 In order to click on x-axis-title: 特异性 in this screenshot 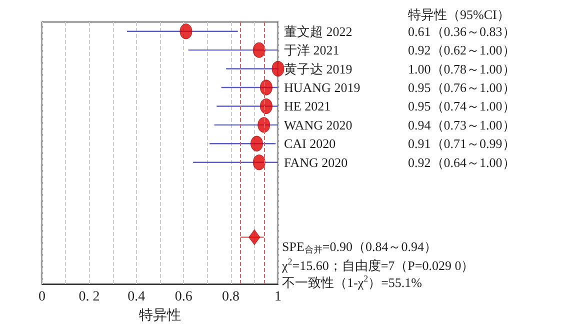, I will do `click(160, 315)`.